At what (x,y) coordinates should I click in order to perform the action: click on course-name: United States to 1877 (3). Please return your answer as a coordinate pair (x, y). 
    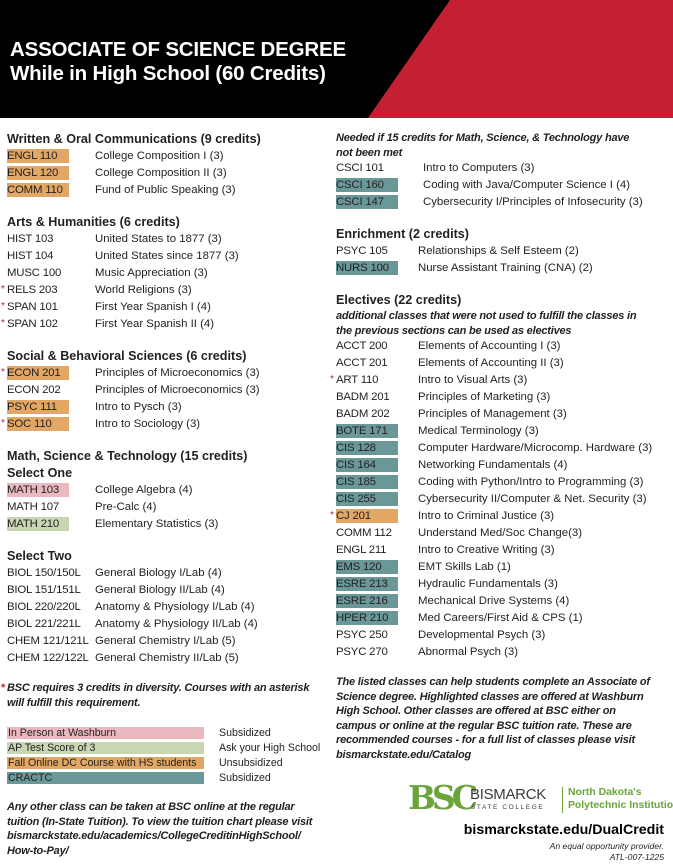
    Looking at the image, I should click on (158, 239).